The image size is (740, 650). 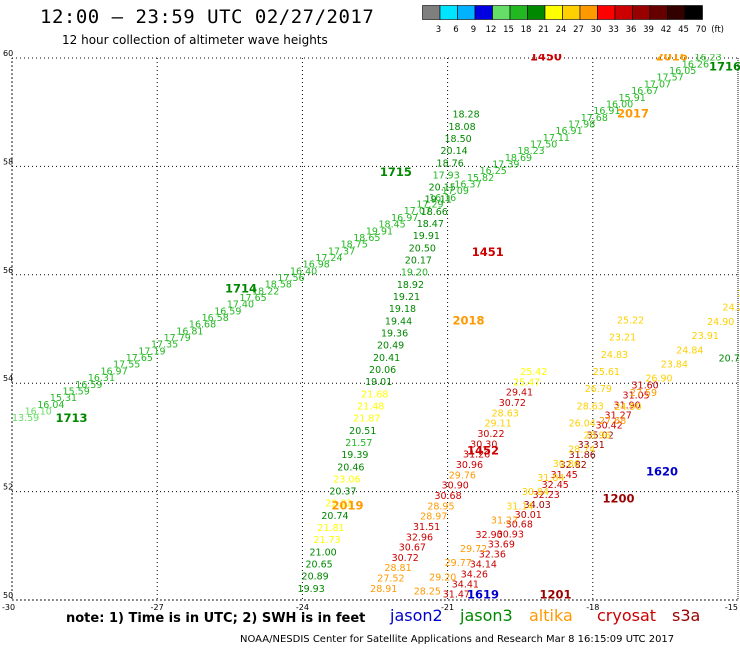 I want to click on y-tick-label: 58, so click(x=8, y=161).